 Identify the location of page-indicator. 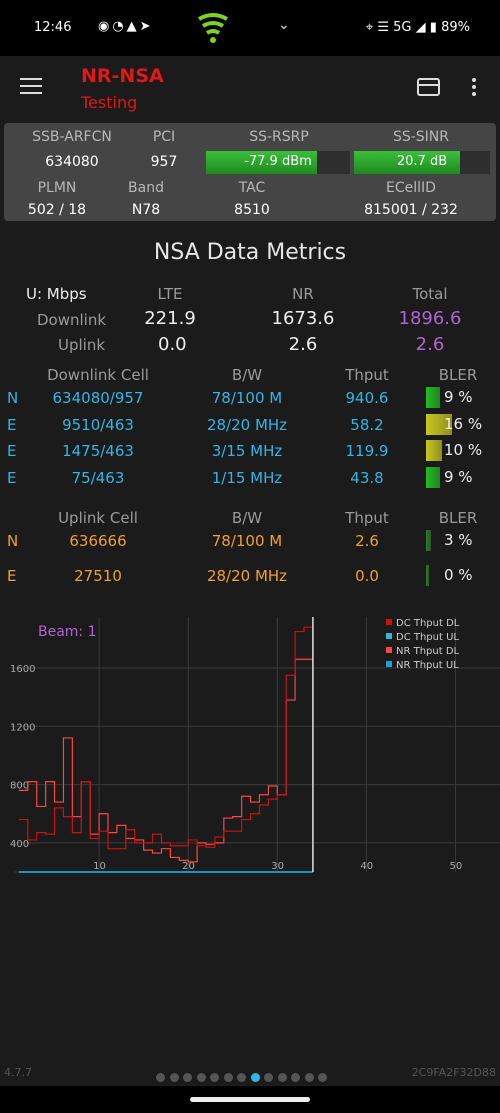
(244, 1076).